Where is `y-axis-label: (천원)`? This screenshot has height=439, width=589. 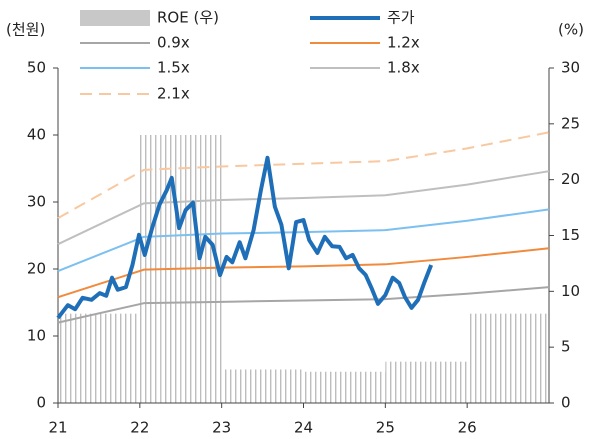
y-axis-label: (천원) is located at coordinates (25, 30).